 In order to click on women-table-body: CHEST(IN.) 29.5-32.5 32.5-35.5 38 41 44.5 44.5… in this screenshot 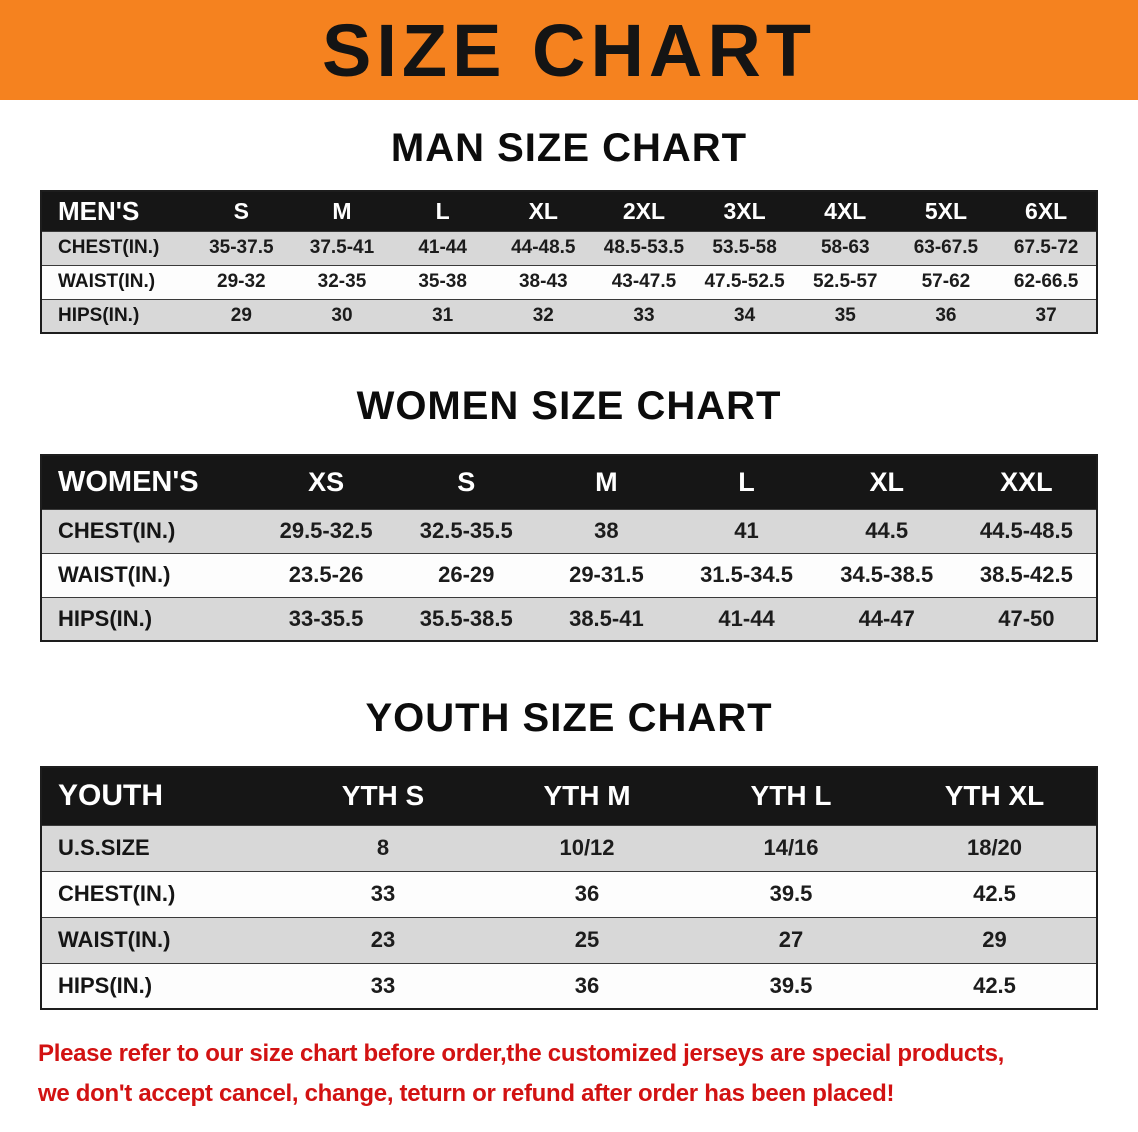, I will do `click(569, 575)`.